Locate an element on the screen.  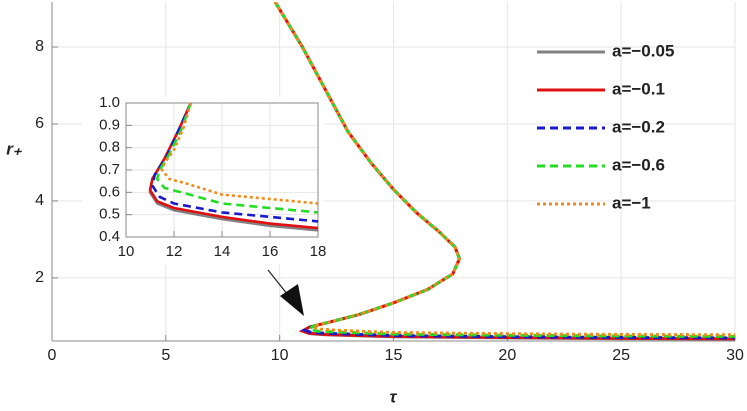
x-tick-label: 25 is located at coordinates (621, 355).